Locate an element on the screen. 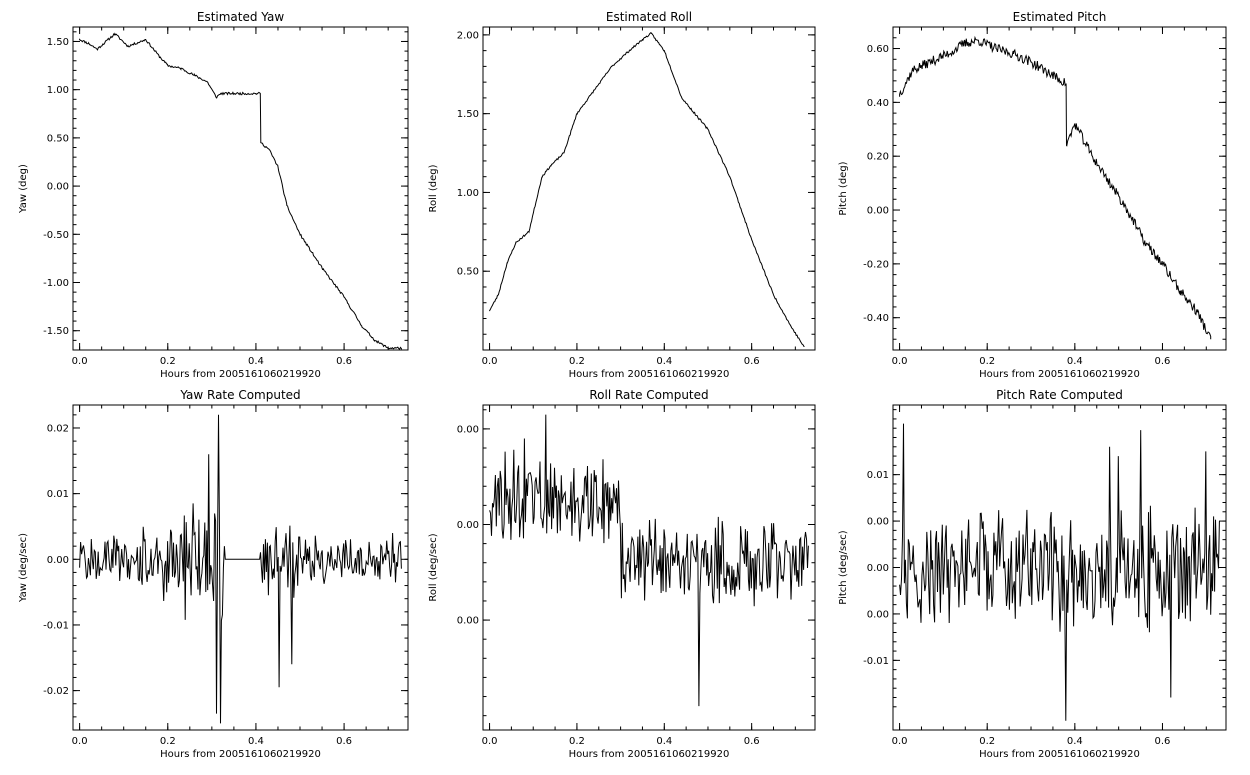 This screenshot has height=775, width=1250. chart-title: Estimated Pitch is located at coordinates (1060, 17).